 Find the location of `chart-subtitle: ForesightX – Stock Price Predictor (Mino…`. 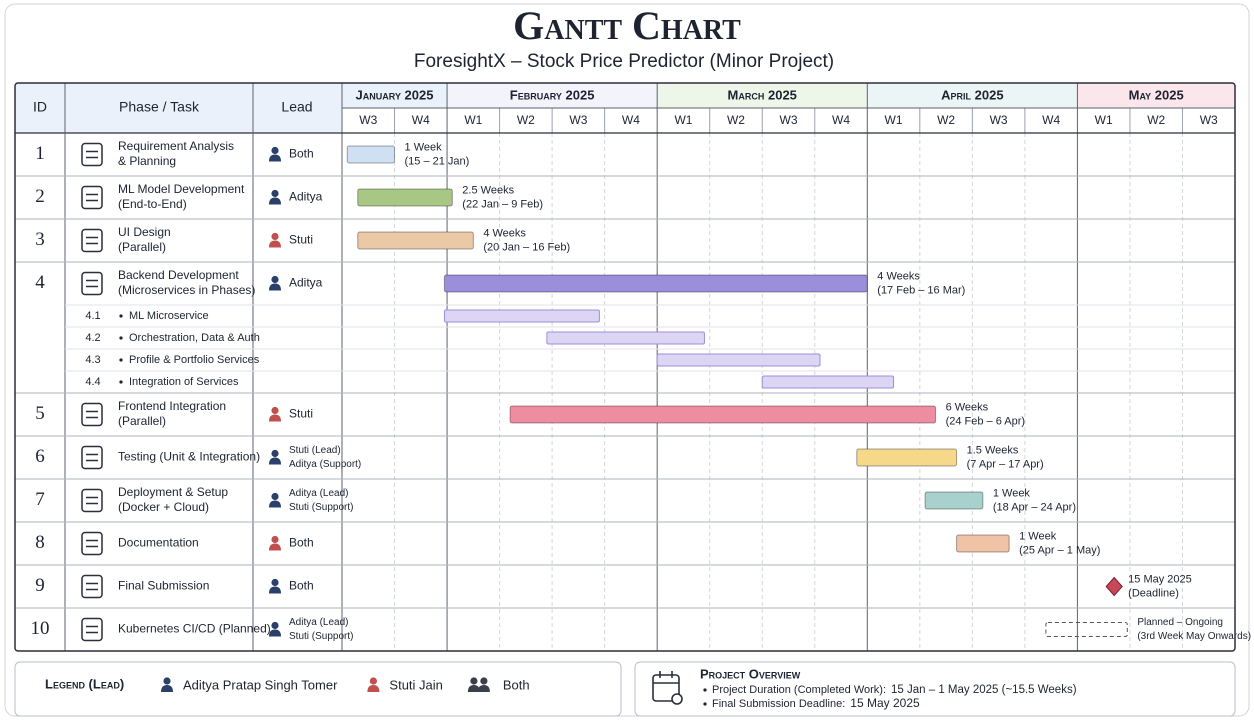

chart-subtitle: ForesightX – Stock Price Predictor (Mino… is located at coordinates (624, 61).